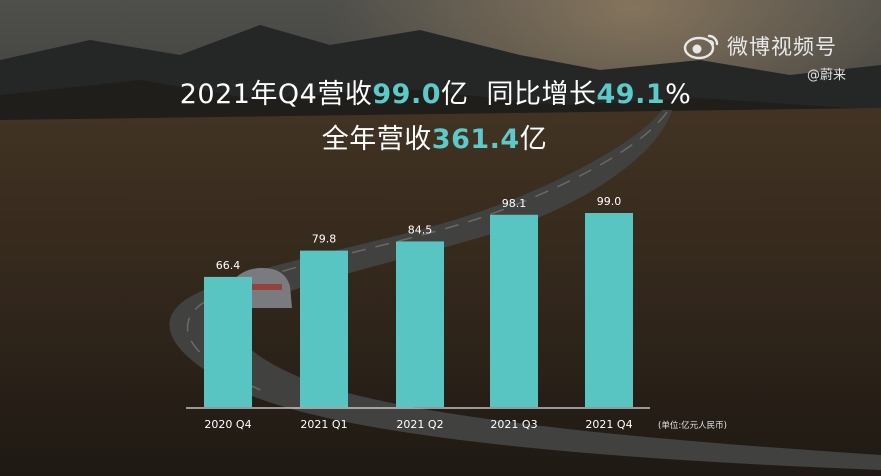 This screenshot has height=476, width=881. What do you see at coordinates (678, 94) in the screenshot?
I see `headline-yoy-unit: %` at bounding box center [678, 94].